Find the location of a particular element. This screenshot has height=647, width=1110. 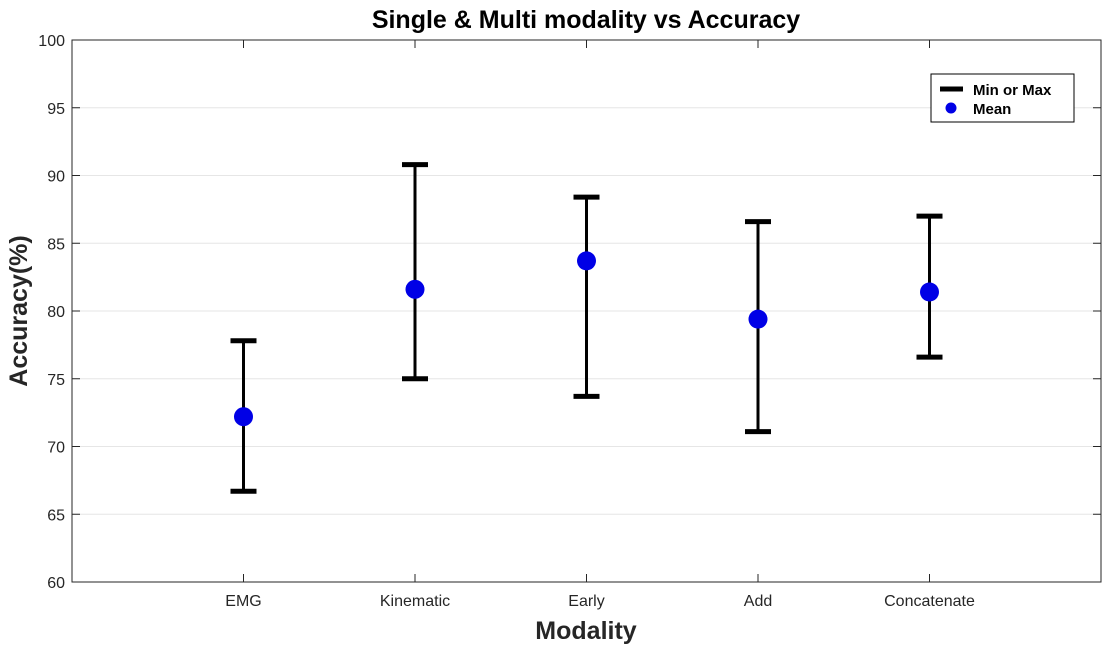

x-axis-title: Modality is located at coordinates (585, 631).